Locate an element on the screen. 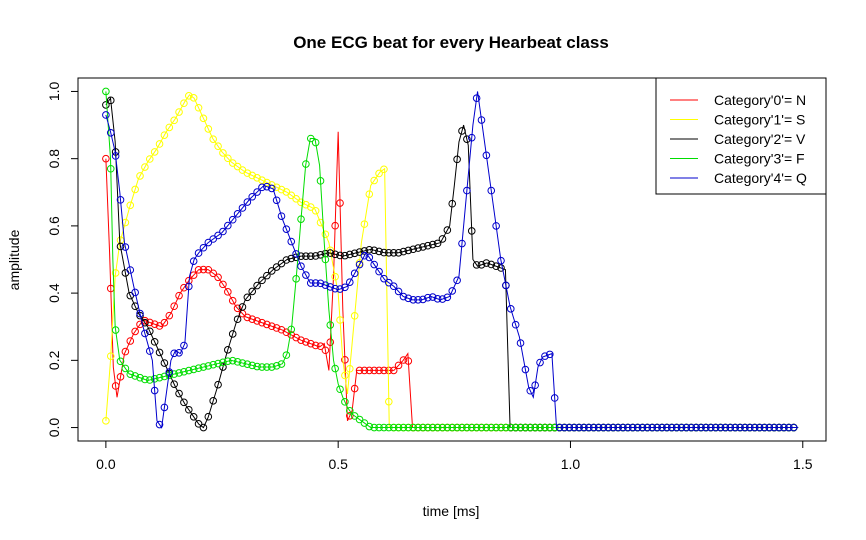  x-axis-label: time [ms] is located at coordinates (451, 511).